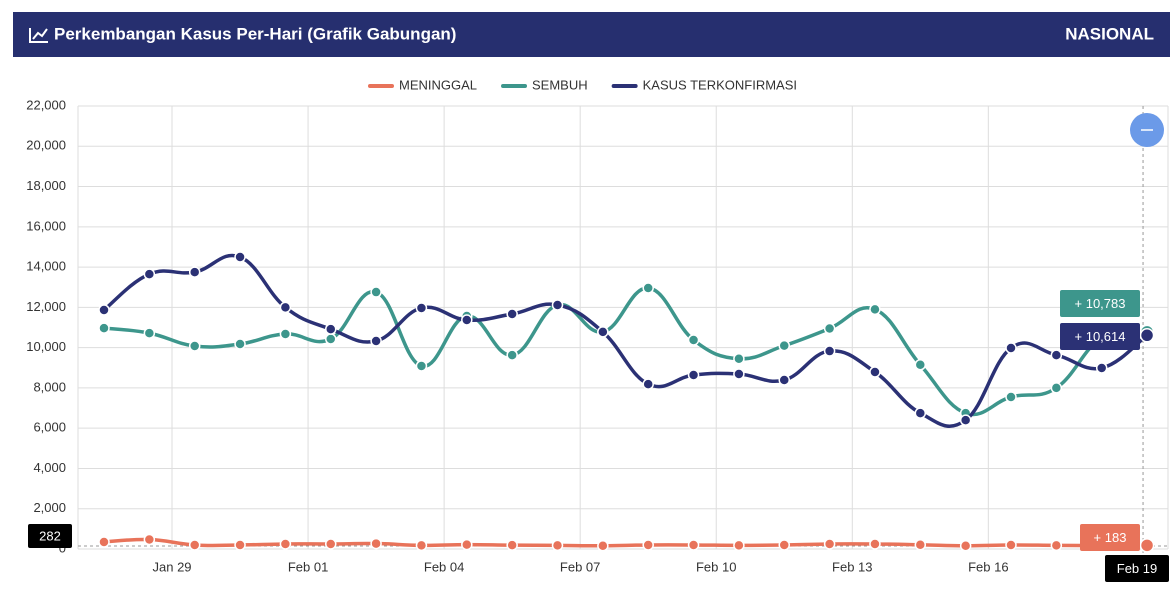  What do you see at coordinates (46, 185) in the screenshot?
I see `y-tick-label: 18,000` at bounding box center [46, 185].